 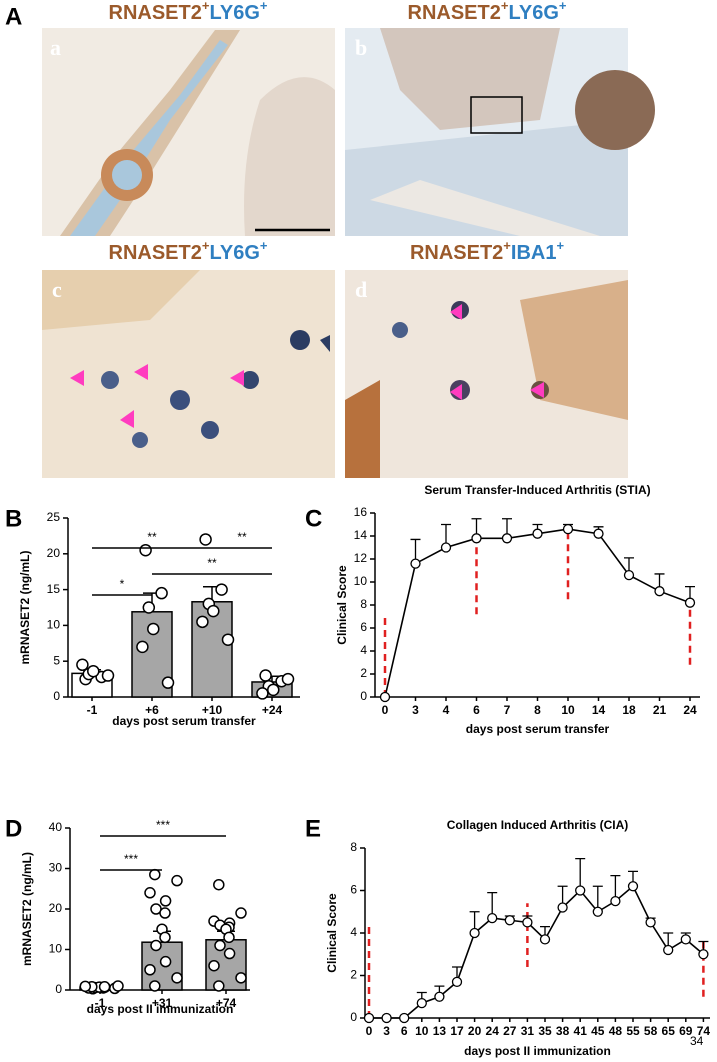 What do you see at coordinates (487, 251) in the screenshot?
I see `micrograph-title: RNASET2+IBA1+` at bounding box center [487, 251].